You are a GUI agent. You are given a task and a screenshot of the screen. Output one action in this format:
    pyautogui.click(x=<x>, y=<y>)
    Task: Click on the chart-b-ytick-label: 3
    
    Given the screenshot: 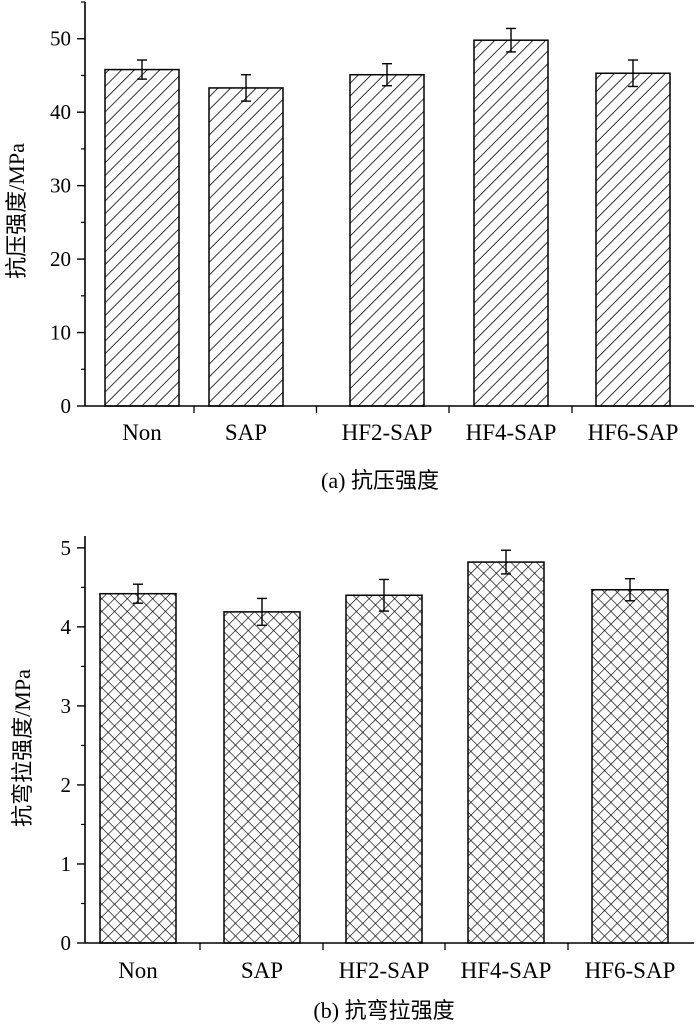 What is the action you would take?
    pyautogui.click(x=66, y=706)
    